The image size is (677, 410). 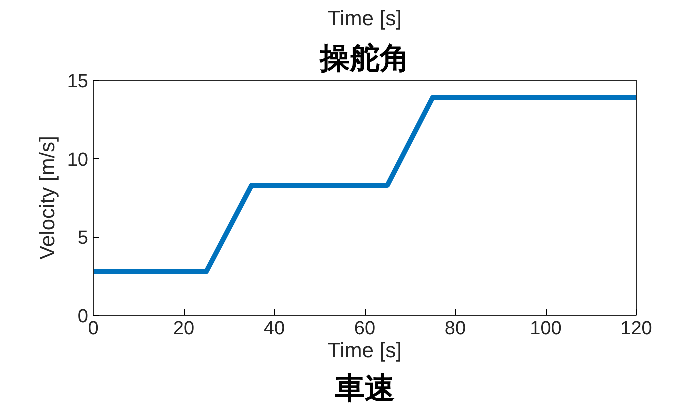 I want to click on y-axis-title: Velocity [m/s], so click(x=48, y=198).